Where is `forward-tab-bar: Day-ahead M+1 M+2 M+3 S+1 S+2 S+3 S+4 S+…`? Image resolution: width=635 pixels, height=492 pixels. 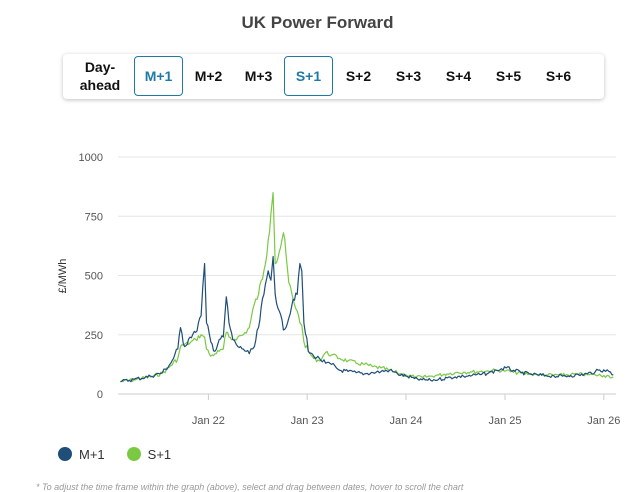
forward-tab-bar: Day-ahead M+1 M+2 M+3 S+1 S+2 S+3 S+4 S+… is located at coordinates (333, 76).